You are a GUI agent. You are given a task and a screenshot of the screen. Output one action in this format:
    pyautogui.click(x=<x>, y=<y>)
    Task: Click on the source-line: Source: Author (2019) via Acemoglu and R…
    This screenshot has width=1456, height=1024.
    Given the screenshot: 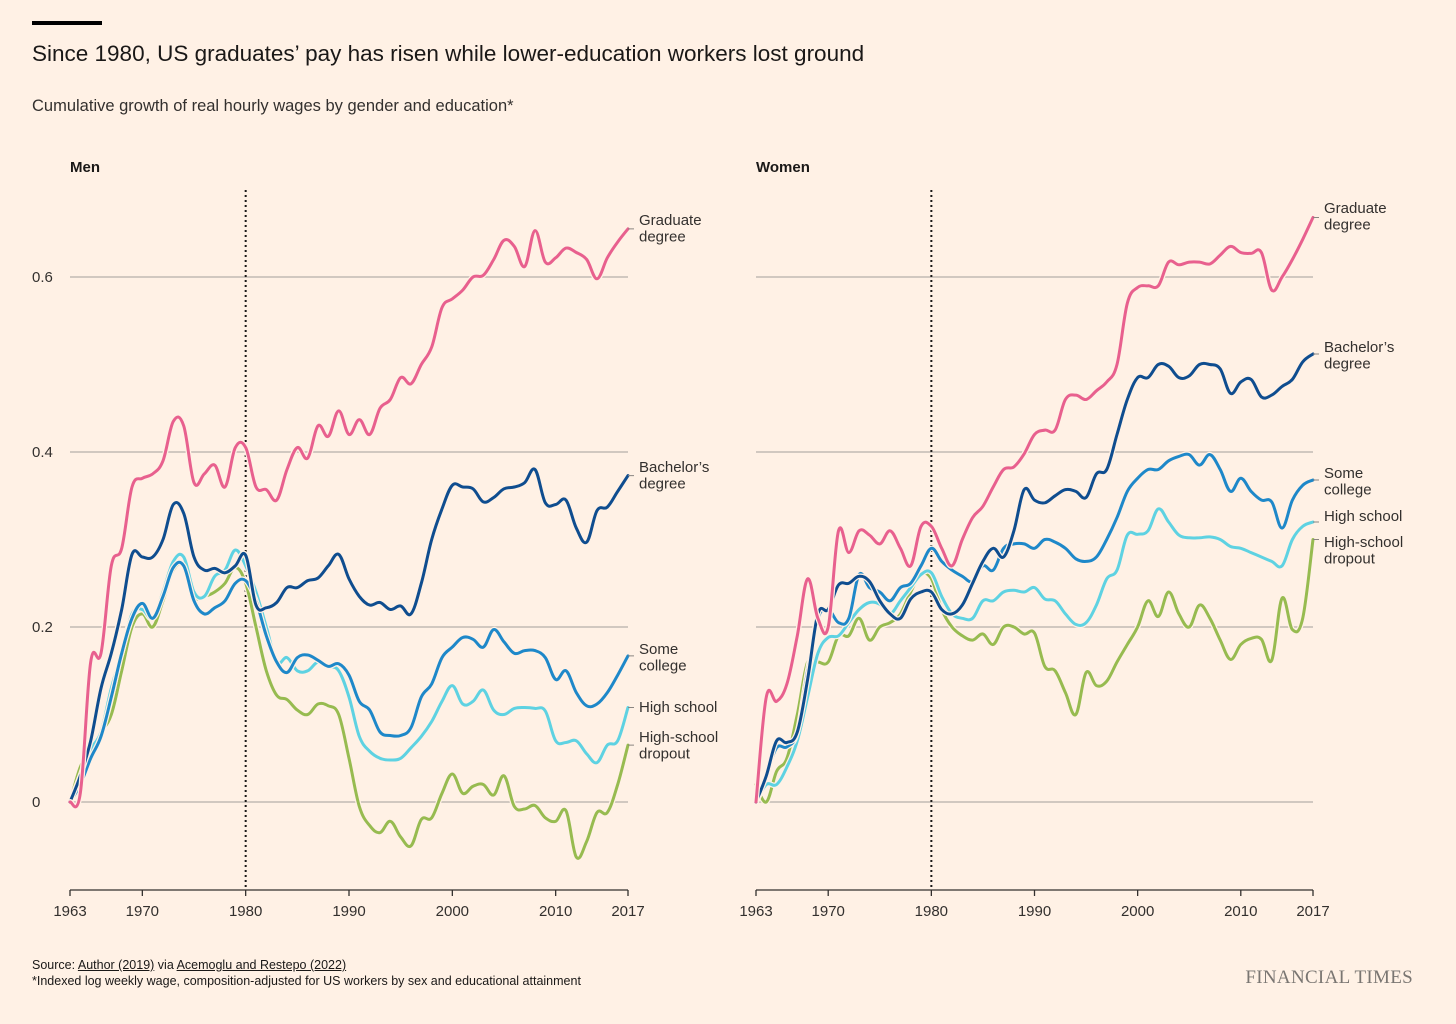 What is the action you would take?
    pyautogui.click(x=306, y=965)
    